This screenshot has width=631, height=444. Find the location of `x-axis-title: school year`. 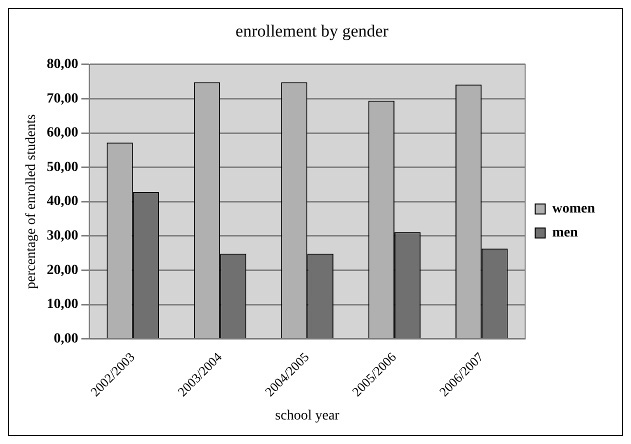

x-axis-title: school year is located at coordinates (307, 416).